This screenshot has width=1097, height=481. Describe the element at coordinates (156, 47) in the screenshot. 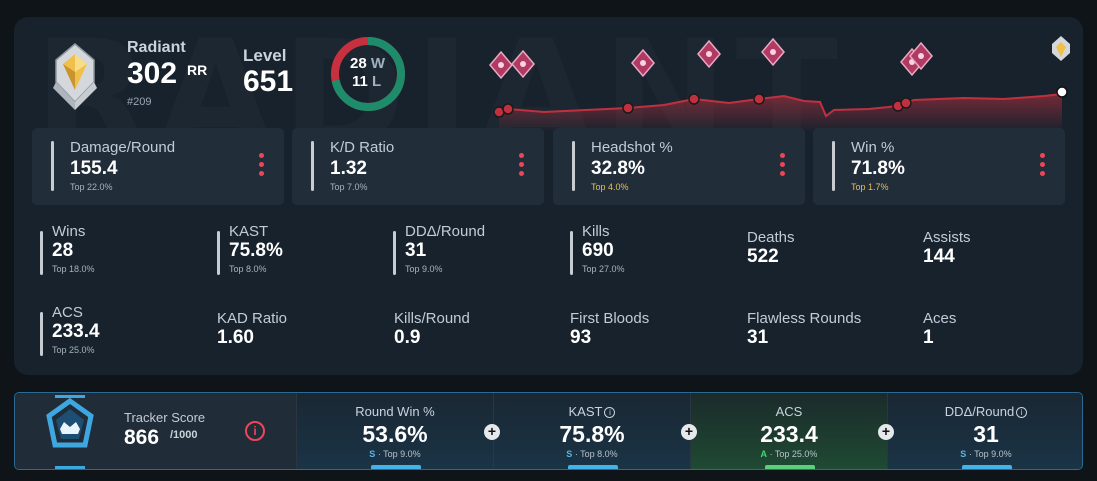

I see `rank-name: Radiant` at that location.